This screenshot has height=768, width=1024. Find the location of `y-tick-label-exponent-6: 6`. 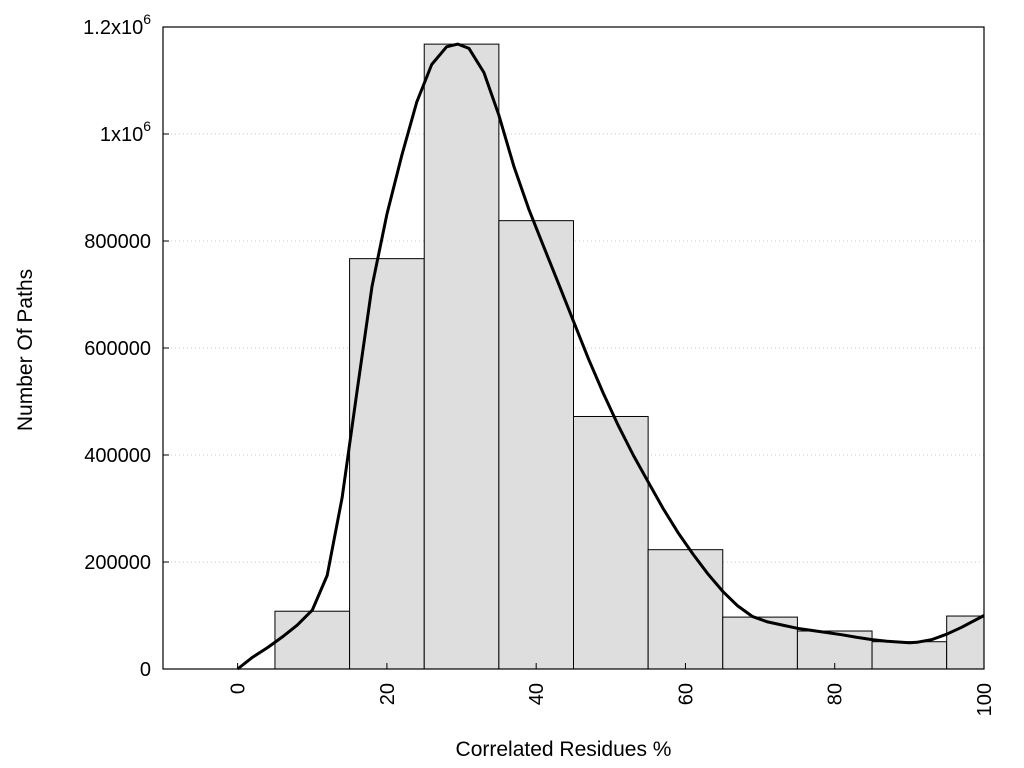

y-tick-label-exponent-6: 6 is located at coordinates (147, 19).